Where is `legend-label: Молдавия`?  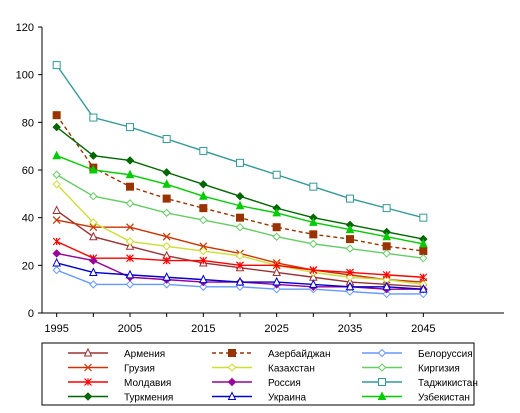
legend-label: Молдавия is located at coordinates (147, 383).